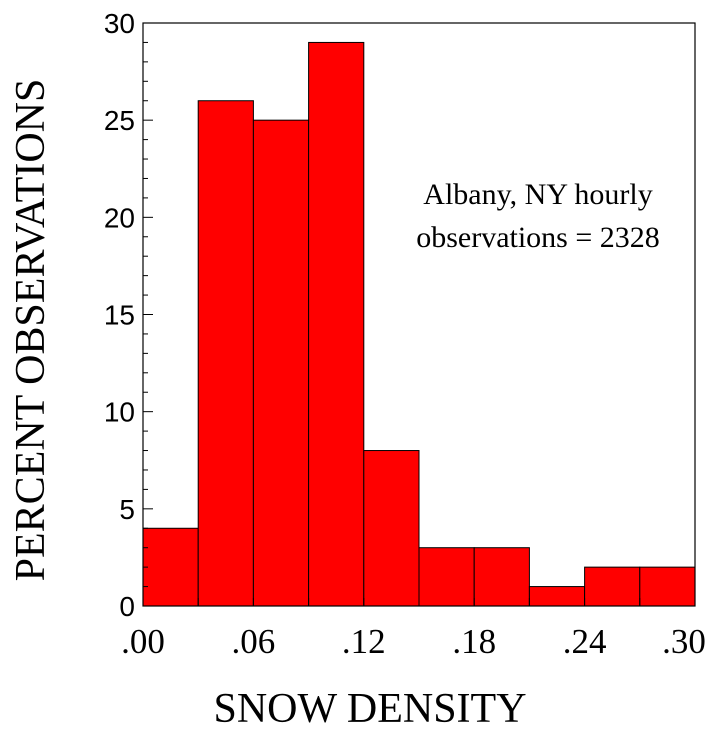 Image resolution: width=715 pixels, height=731 pixels. I want to click on y-tick-label: 15, so click(119, 315).